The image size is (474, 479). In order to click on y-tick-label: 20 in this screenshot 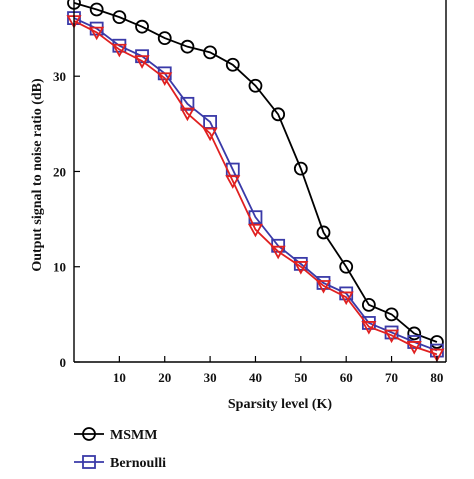, I will do `click(59, 171)`.